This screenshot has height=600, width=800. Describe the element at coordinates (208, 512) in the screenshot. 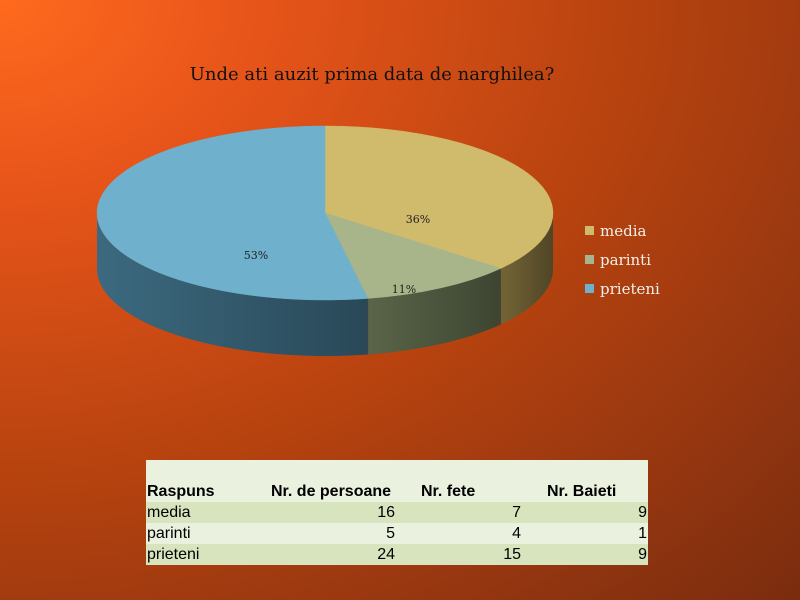

I see `cell-raspuns: media` at that location.